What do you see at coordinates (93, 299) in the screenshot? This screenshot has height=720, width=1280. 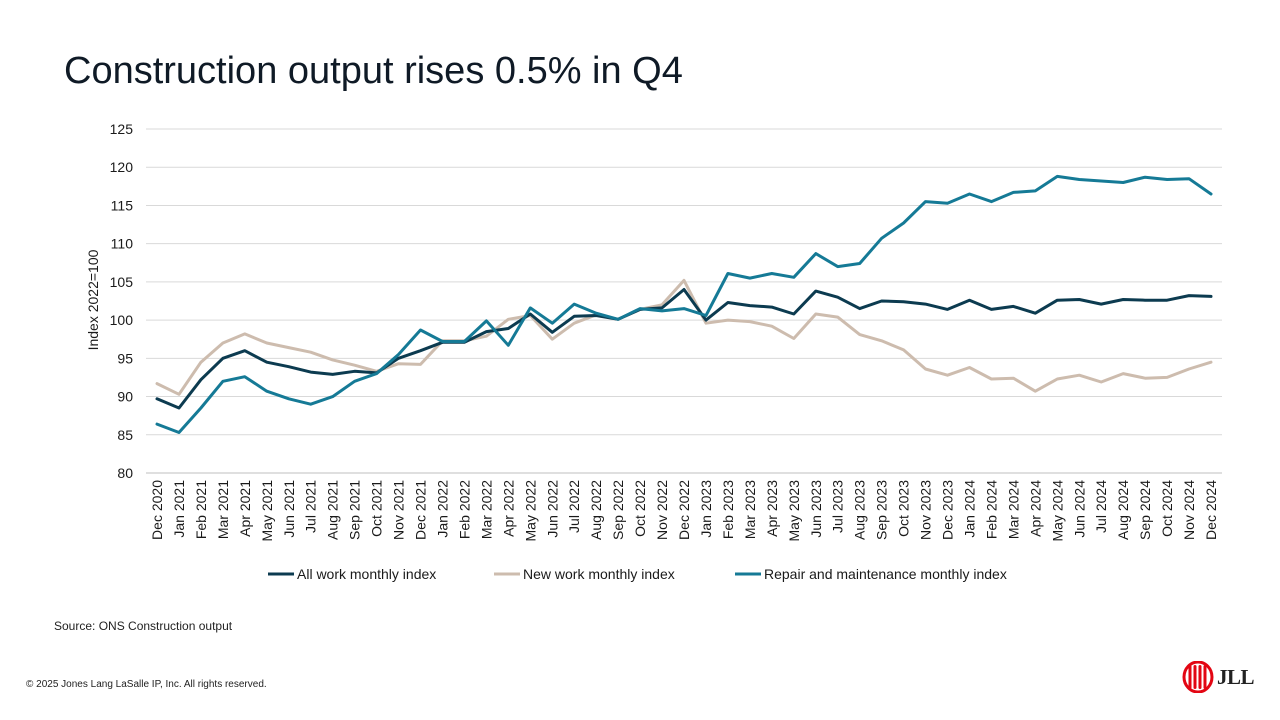 I see `y-axis-label: Index 2022=100` at bounding box center [93, 299].